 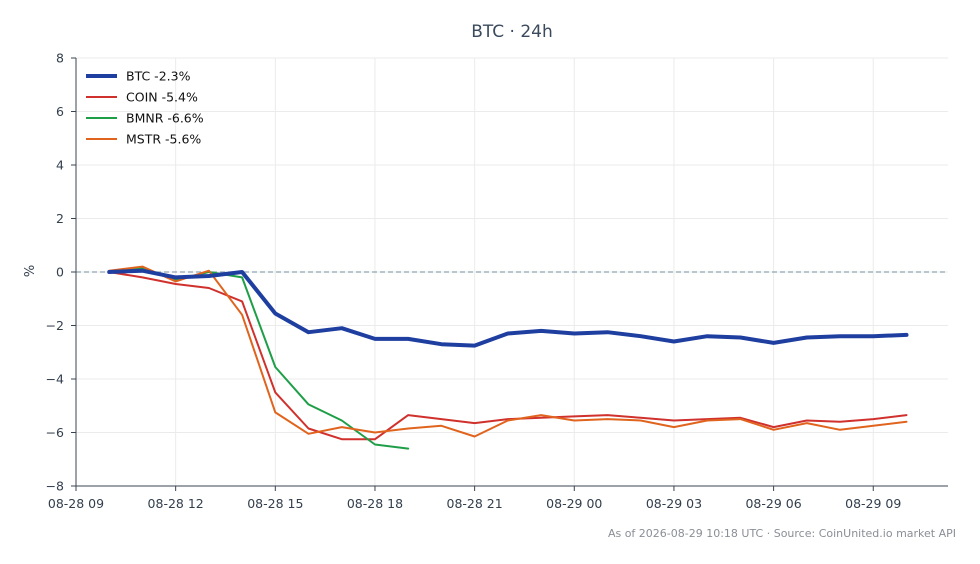 What do you see at coordinates (574, 503) in the screenshot?
I see `x-tick-label: 08-29 00` at bounding box center [574, 503].